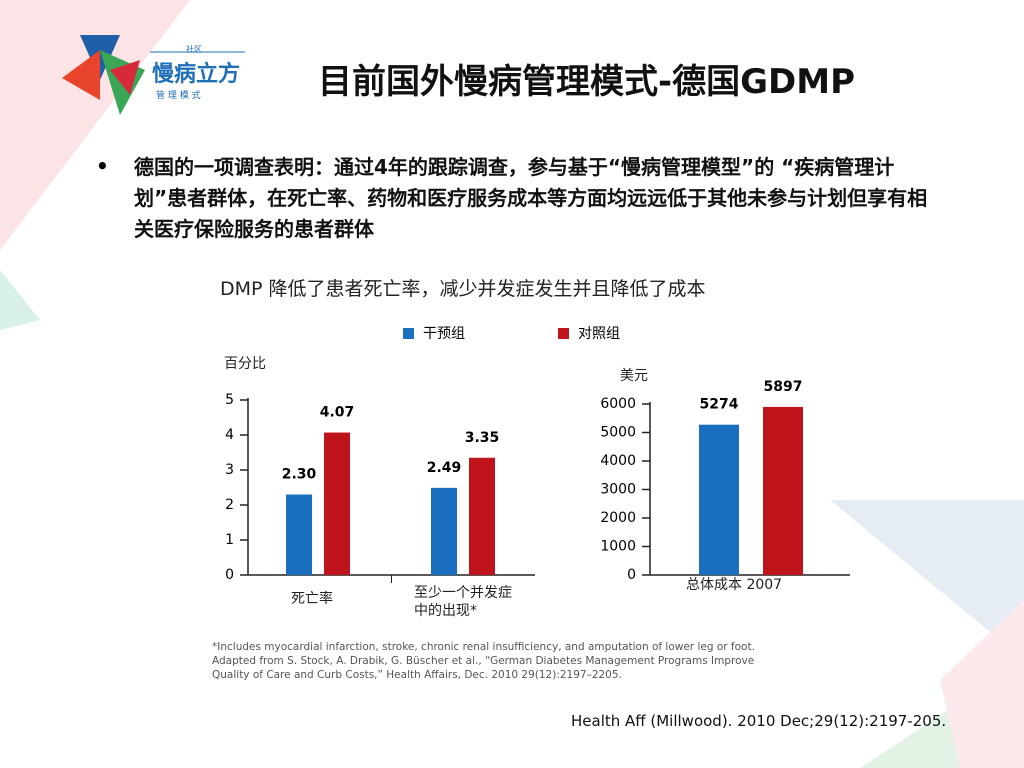  I want to click on y-tick-label: 2000, so click(618, 518).